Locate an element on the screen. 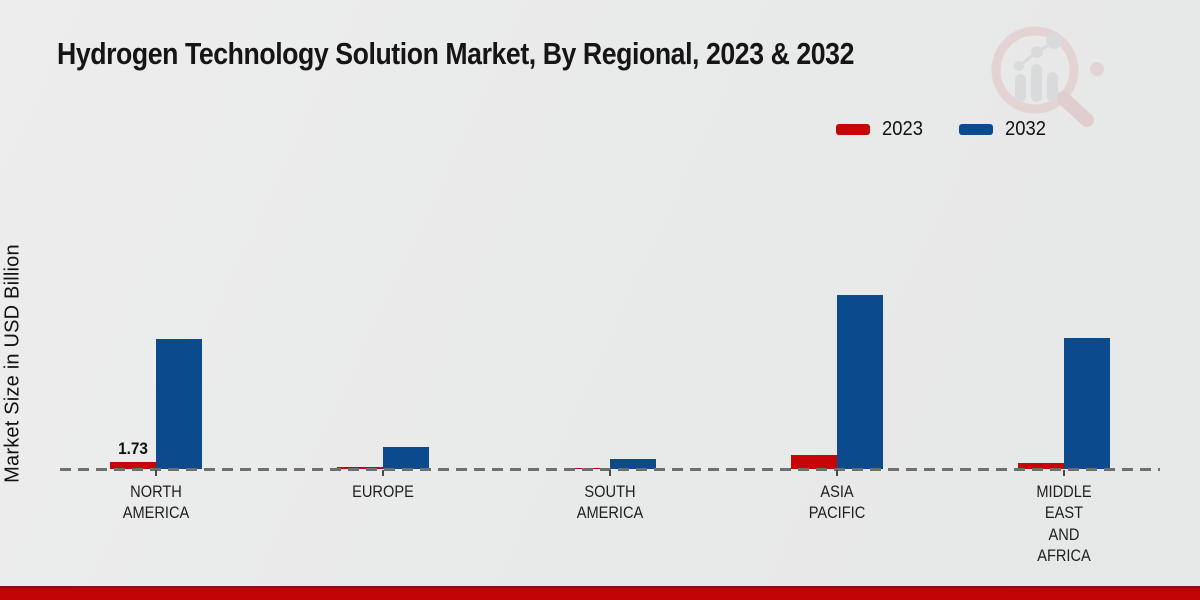  bar-2032-middle-east-and-africa is located at coordinates (1087, 403).